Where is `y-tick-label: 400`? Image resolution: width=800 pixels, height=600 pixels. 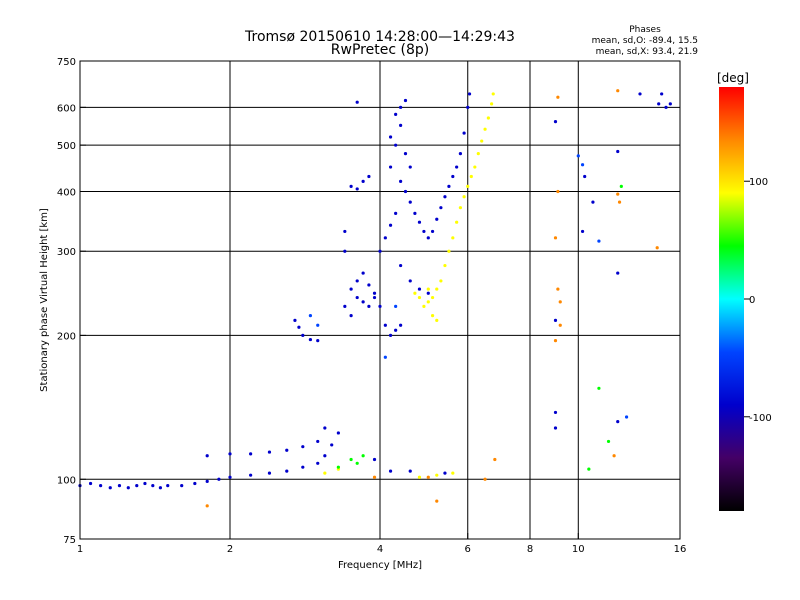 y-tick-label: 400 is located at coordinates (66, 192).